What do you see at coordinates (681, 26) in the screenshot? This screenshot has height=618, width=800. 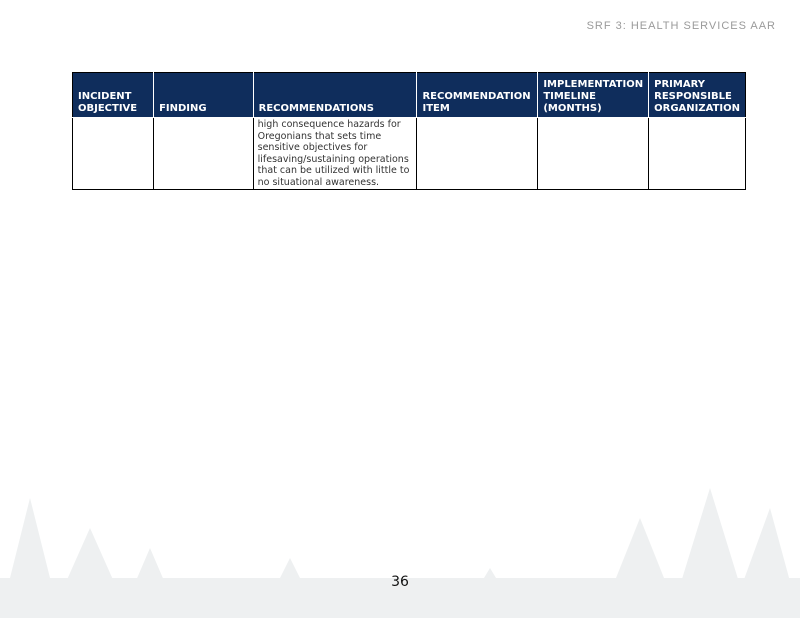 I see `document-header: SRF 3: HEALTH SERVICES AAR` at bounding box center [681, 26].